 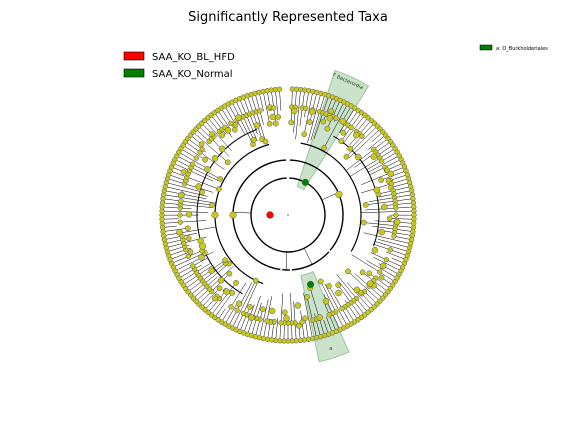 What do you see at coordinates (316, 205) in the screenshot?
I see `phylum-arc` at bounding box center [316, 205].